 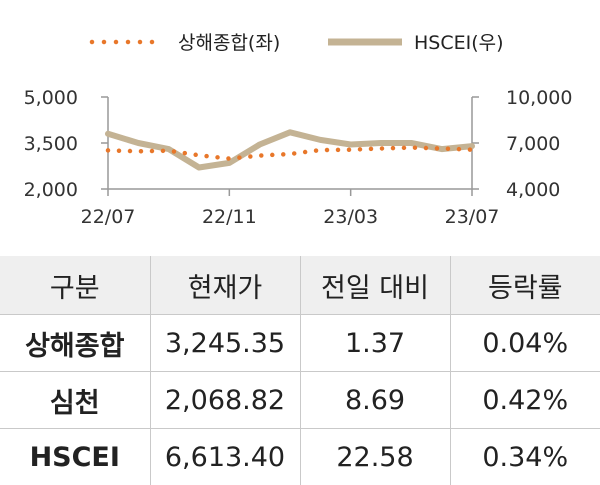 I want to click on right-tick-label: 7,000, so click(x=533, y=144).